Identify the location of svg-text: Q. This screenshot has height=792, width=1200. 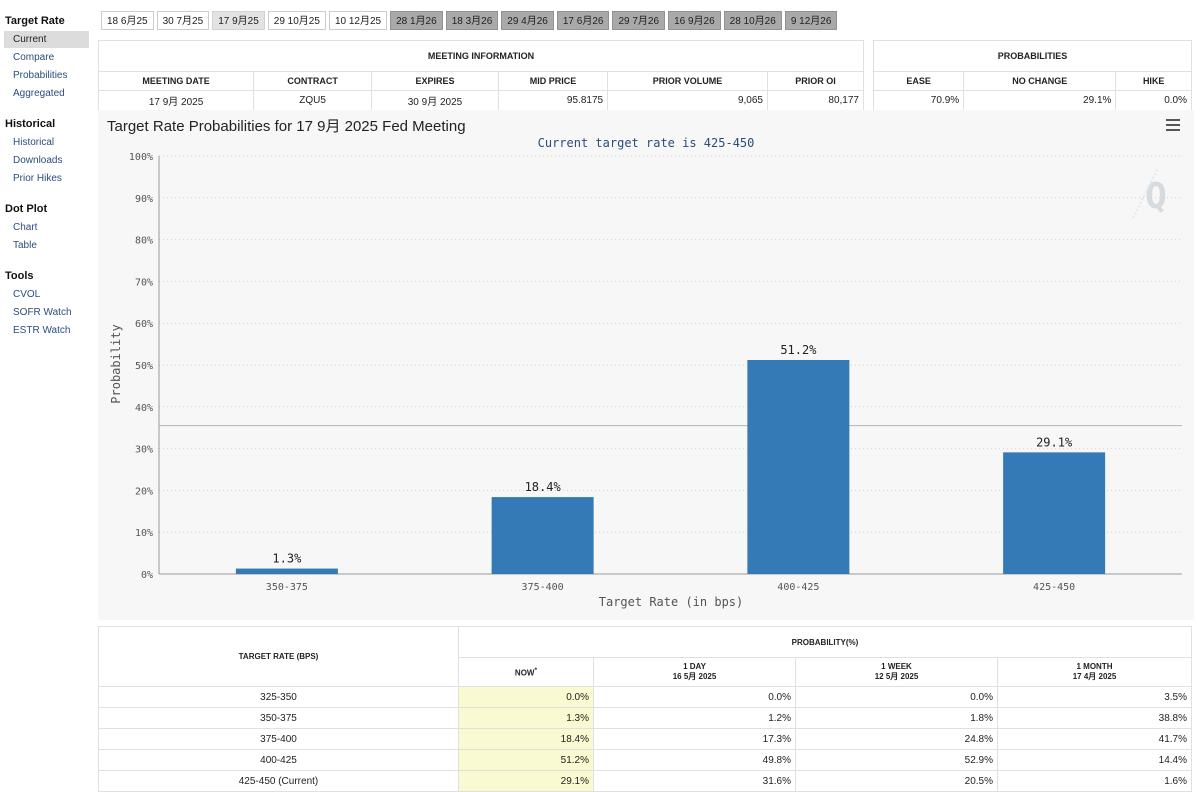
(1156, 196).